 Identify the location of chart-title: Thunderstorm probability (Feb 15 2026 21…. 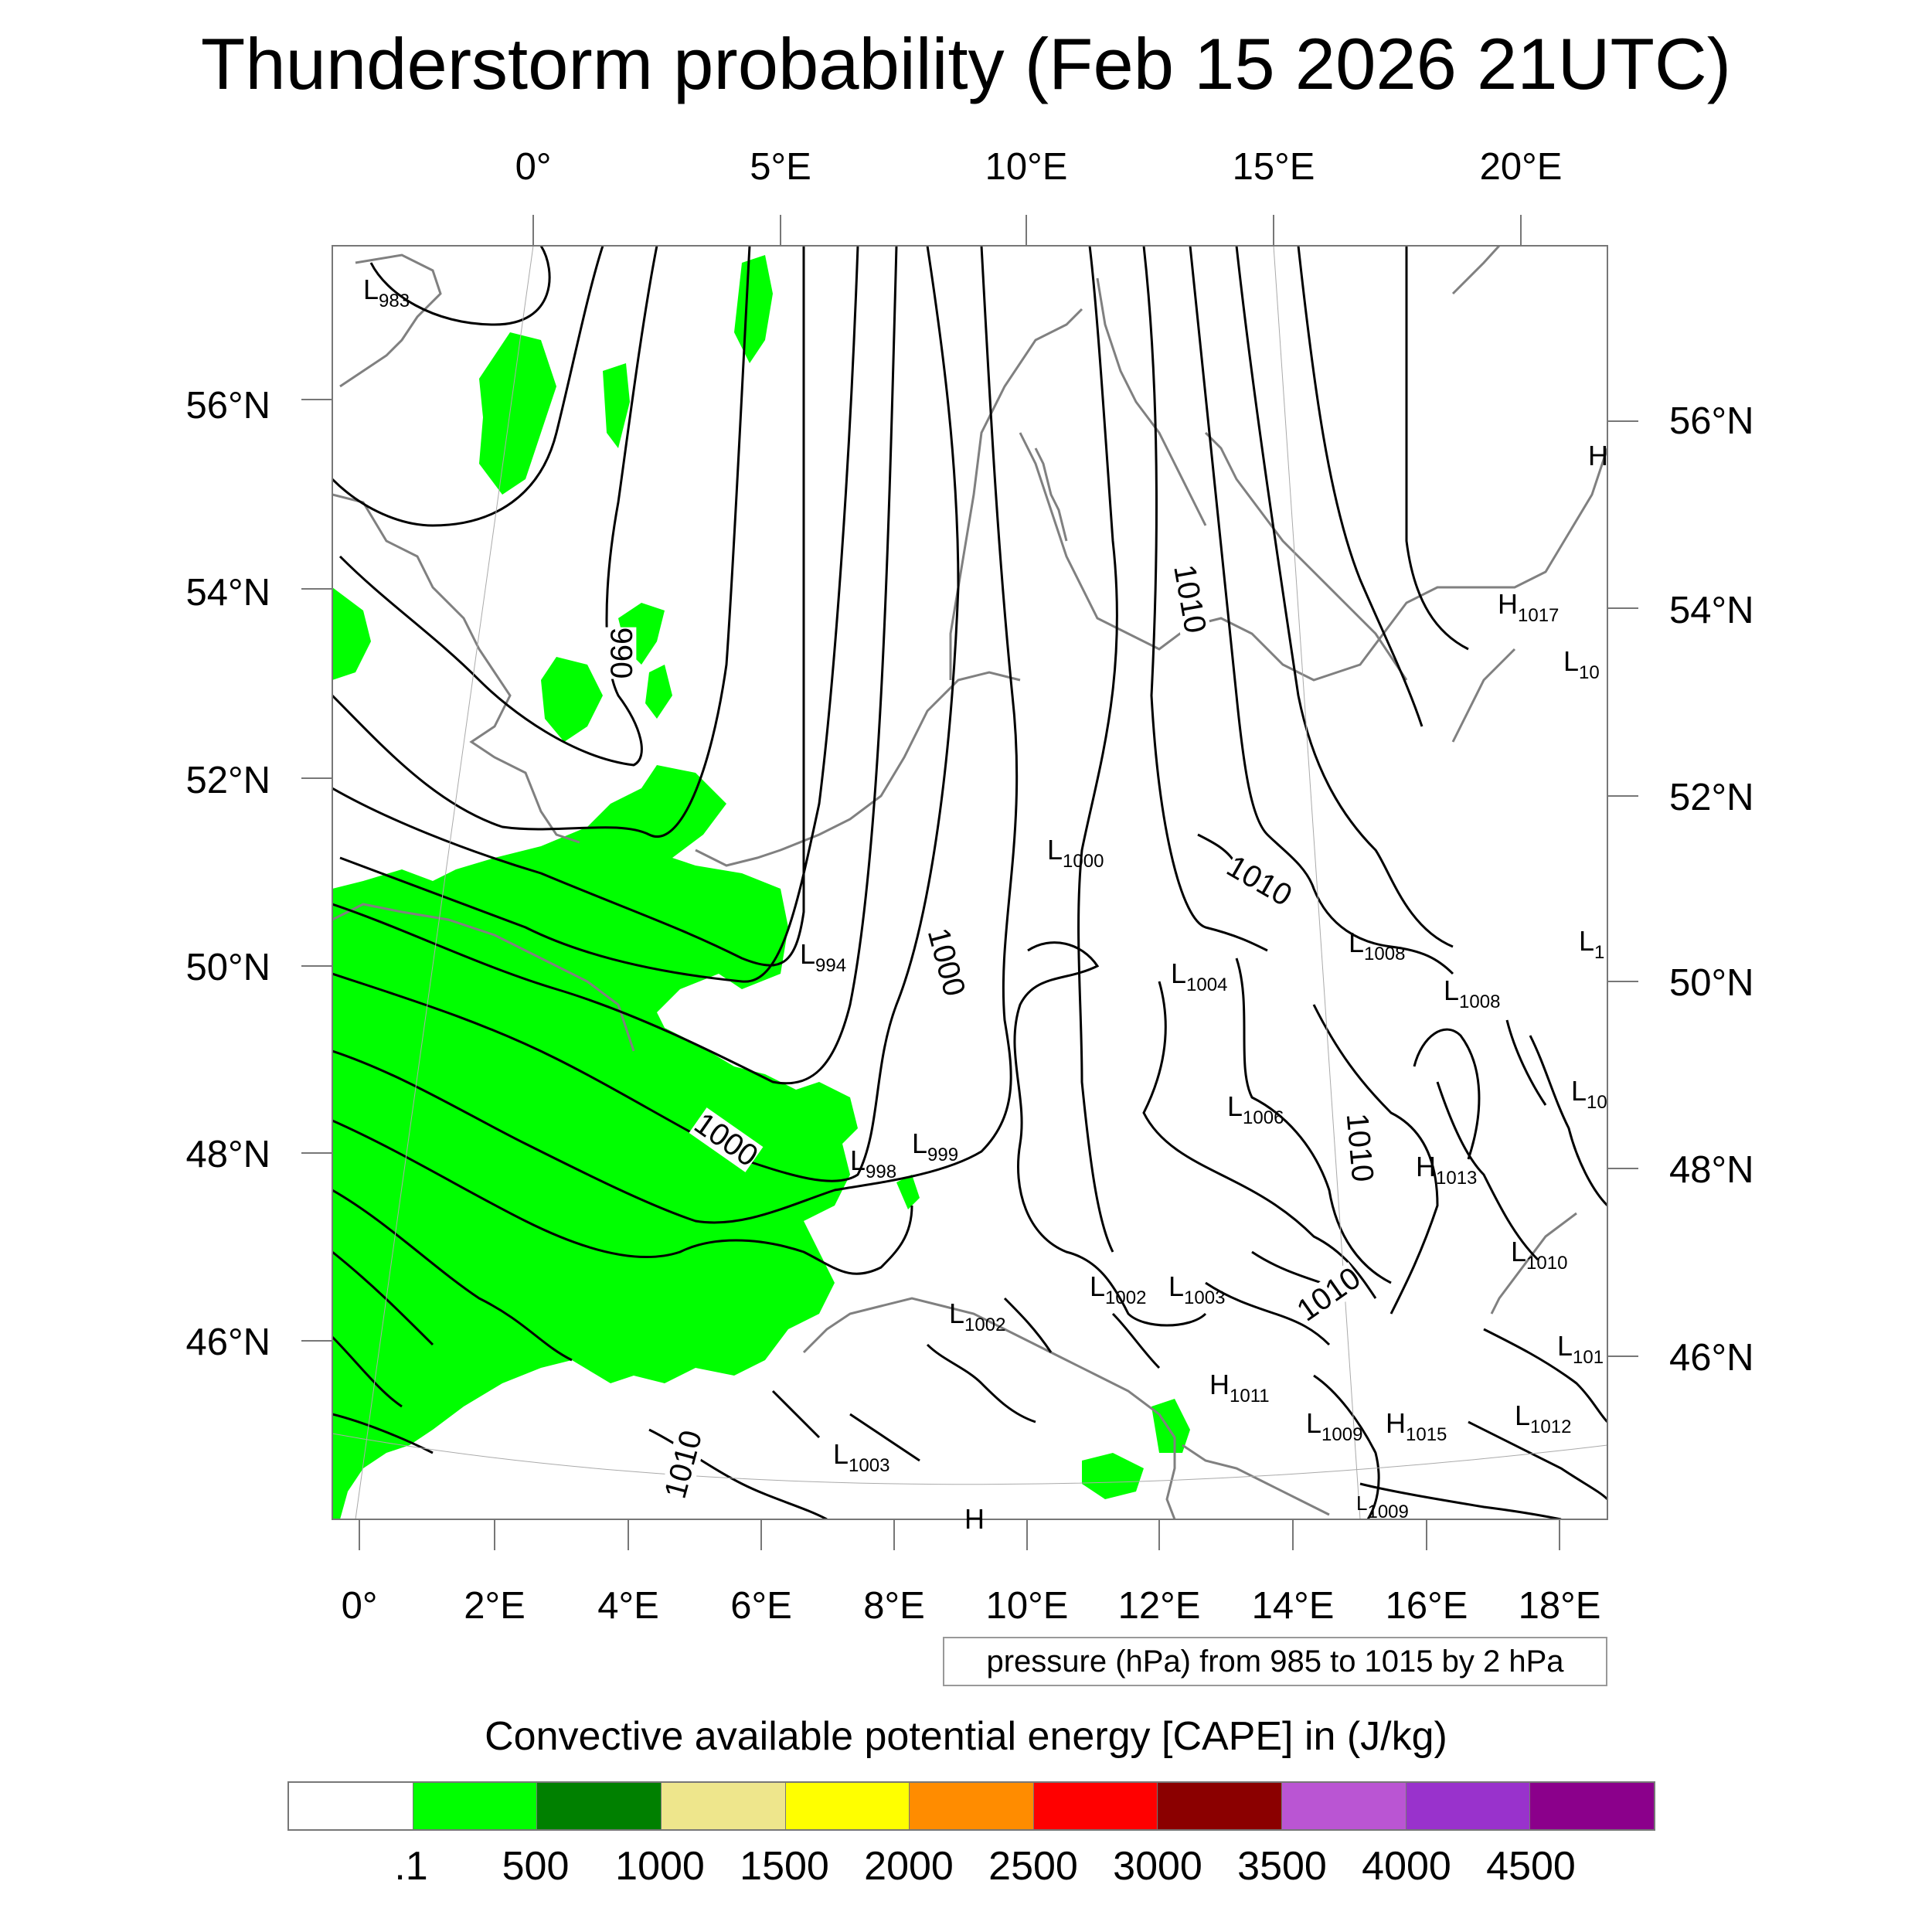
(966, 64).